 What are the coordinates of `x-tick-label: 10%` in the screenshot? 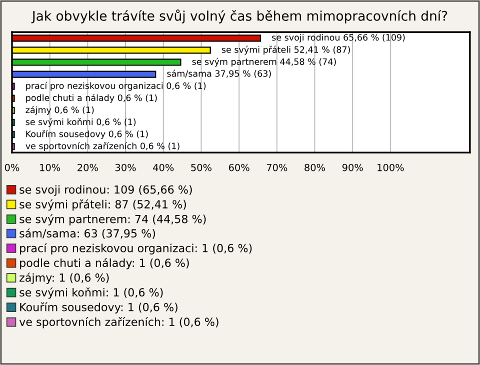 It's located at (50, 168).